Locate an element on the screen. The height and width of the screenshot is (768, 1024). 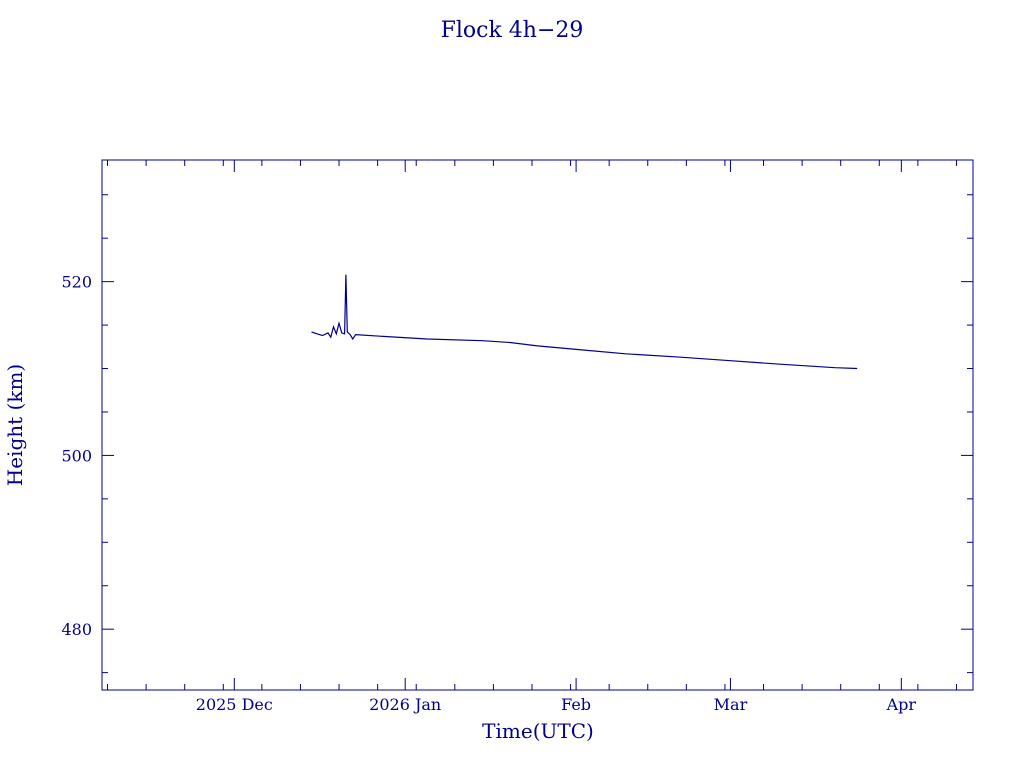
y-axis-label: Height (km) is located at coordinates (15, 425).